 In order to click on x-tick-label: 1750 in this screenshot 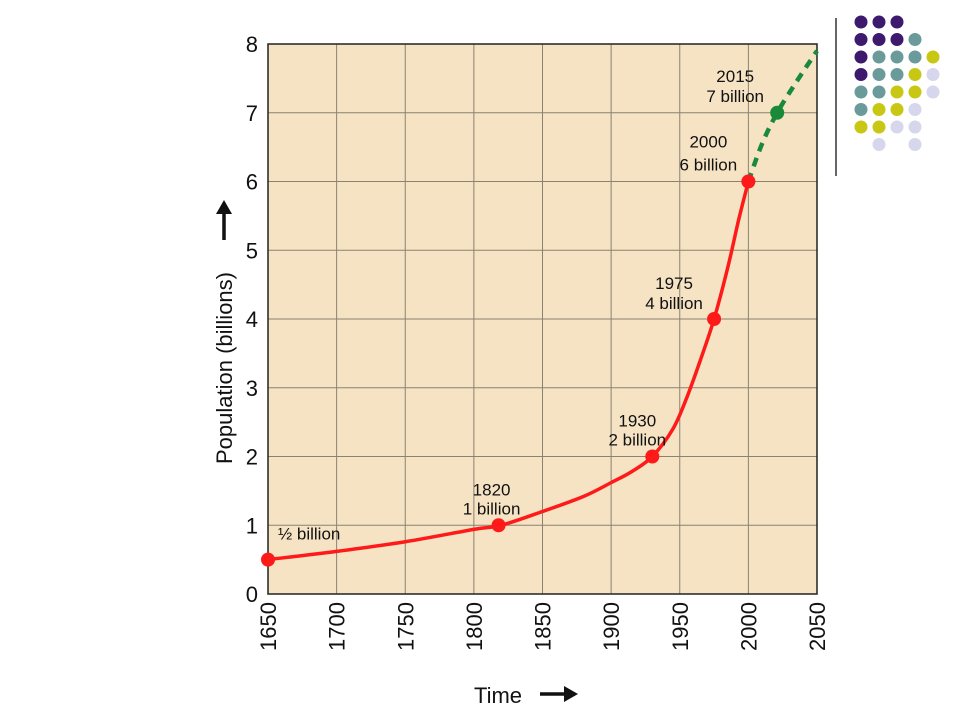, I will do `click(405, 626)`.